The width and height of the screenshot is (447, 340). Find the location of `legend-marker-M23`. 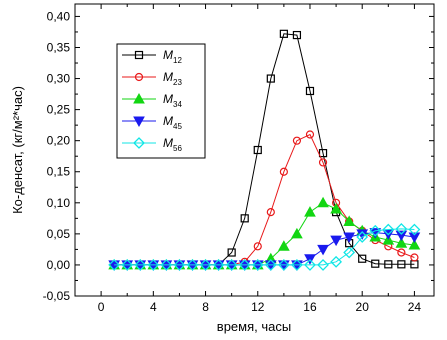

legend-marker-M23 is located at coordinates (139, 77).